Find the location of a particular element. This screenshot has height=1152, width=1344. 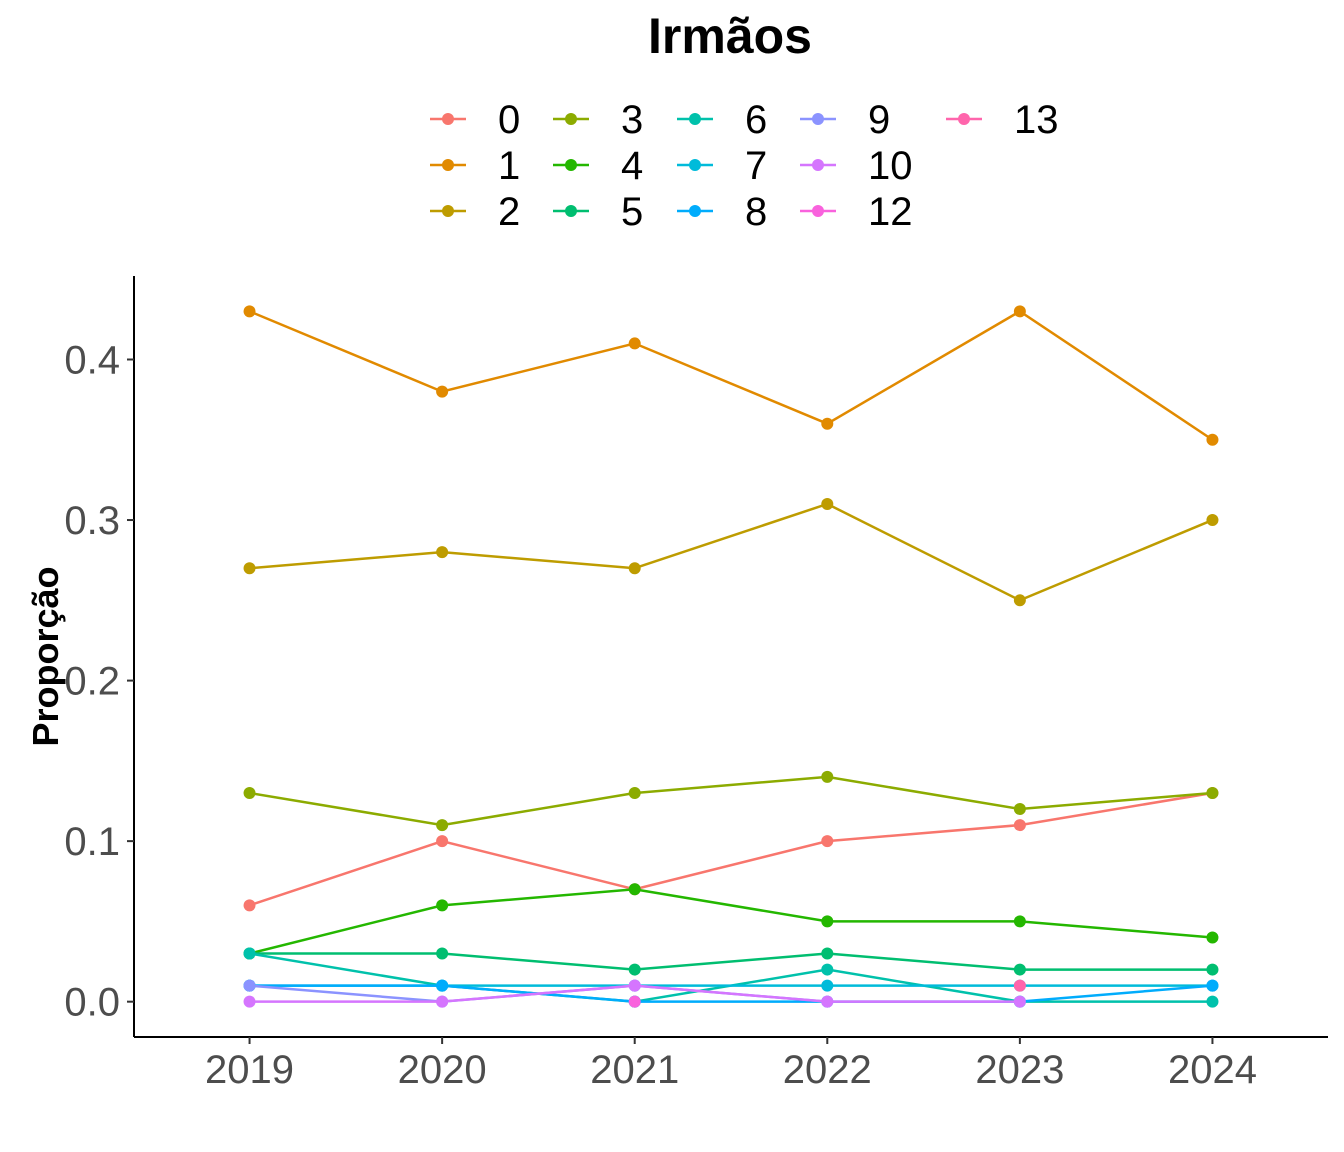

x-tick-label: 2020 is located at coordinates (442, 1070).